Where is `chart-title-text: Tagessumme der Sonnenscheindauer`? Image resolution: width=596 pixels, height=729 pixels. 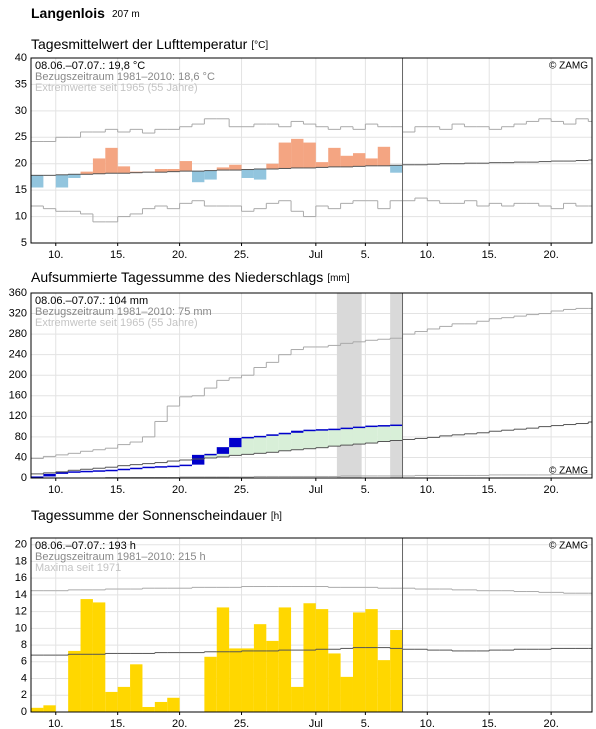
chart-title-text: Tagessumme der Sonnenscheindauer is located at coordinates (149, 515).